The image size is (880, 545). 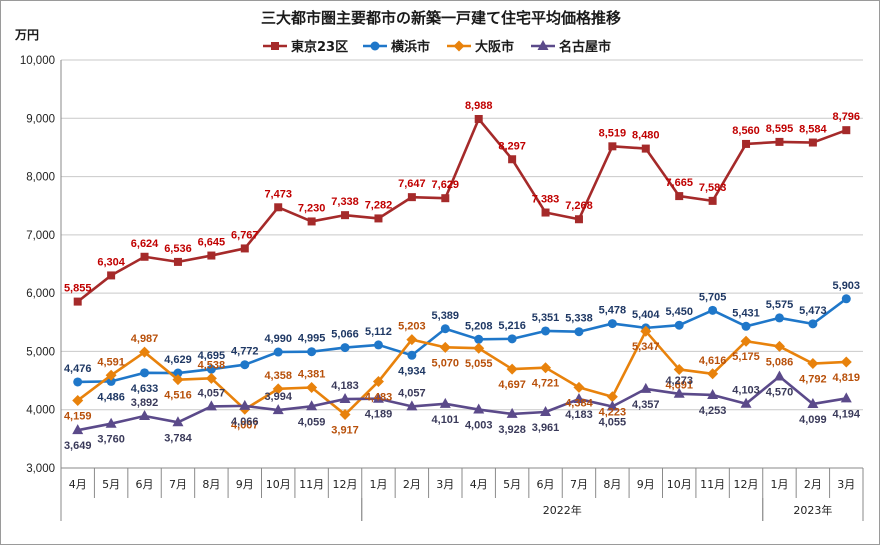 I want to click on legend-label: 名古屋市, so click(x=585, y=47).